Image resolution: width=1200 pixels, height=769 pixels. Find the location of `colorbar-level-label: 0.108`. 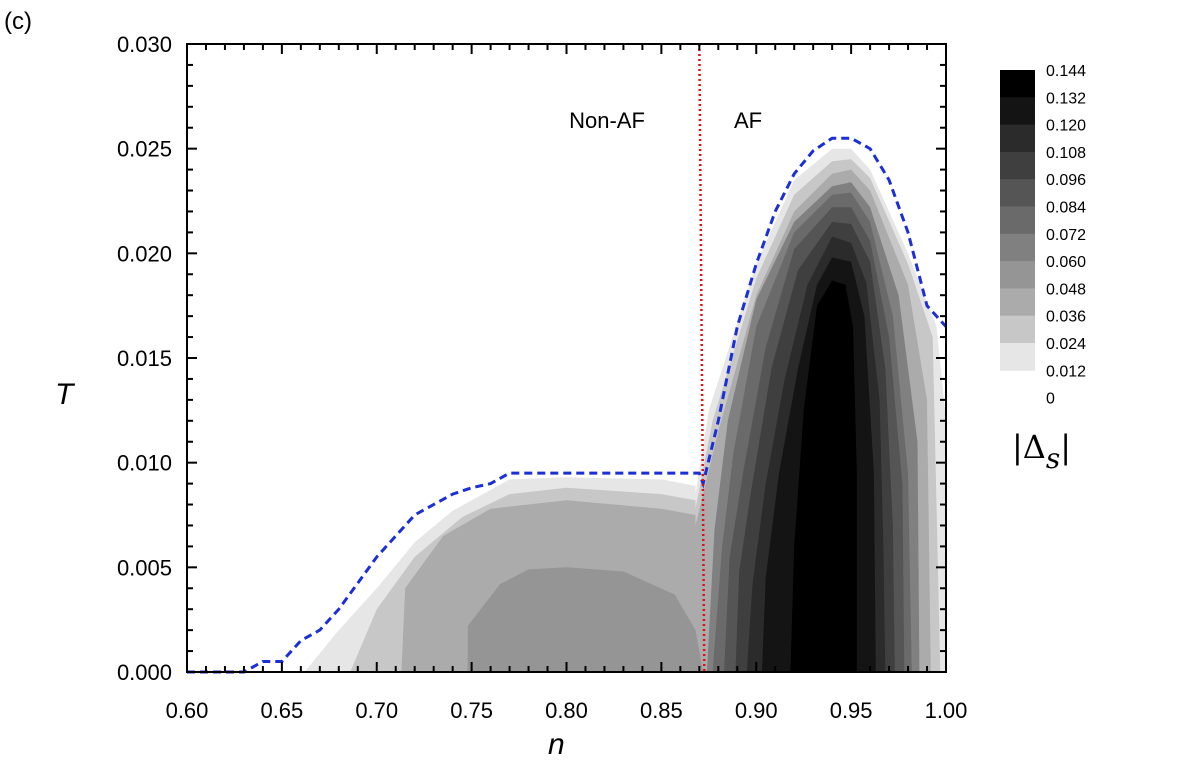

colorbar-level-label: 0.108 is located at coordinates (1066, 153).